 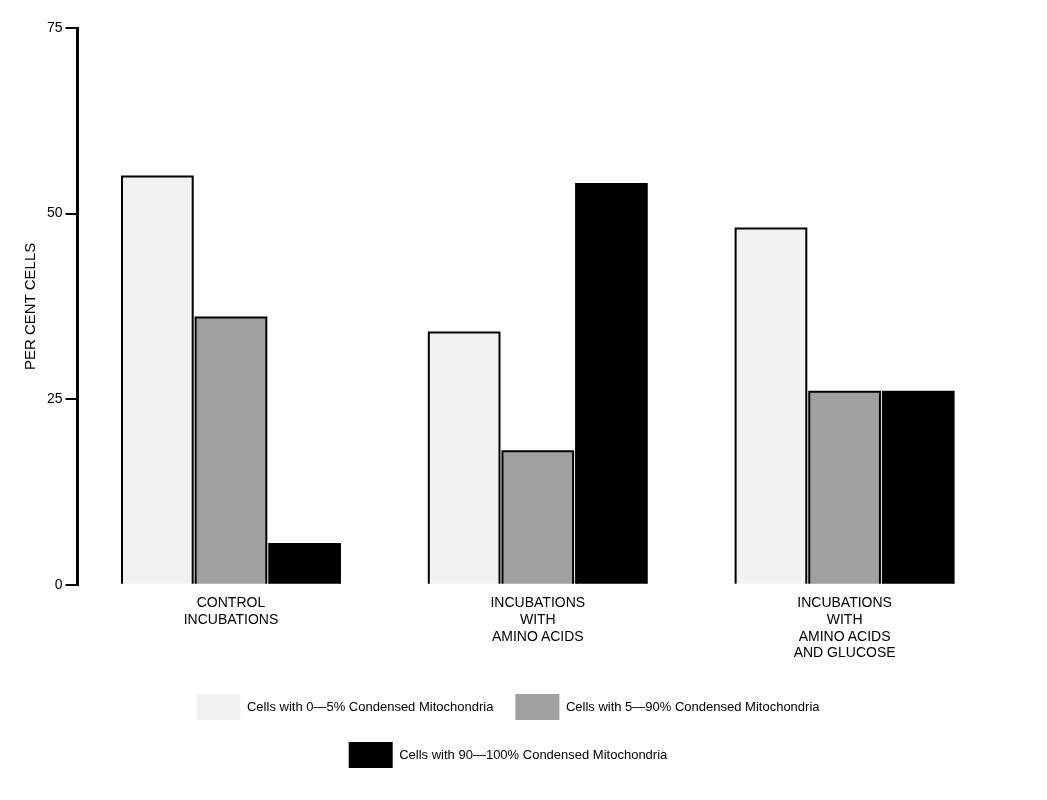 What do you see at coordinates (54, 398) in the screenshot?
I see `y-tick-label: 25` at bounding box center [54, 398].